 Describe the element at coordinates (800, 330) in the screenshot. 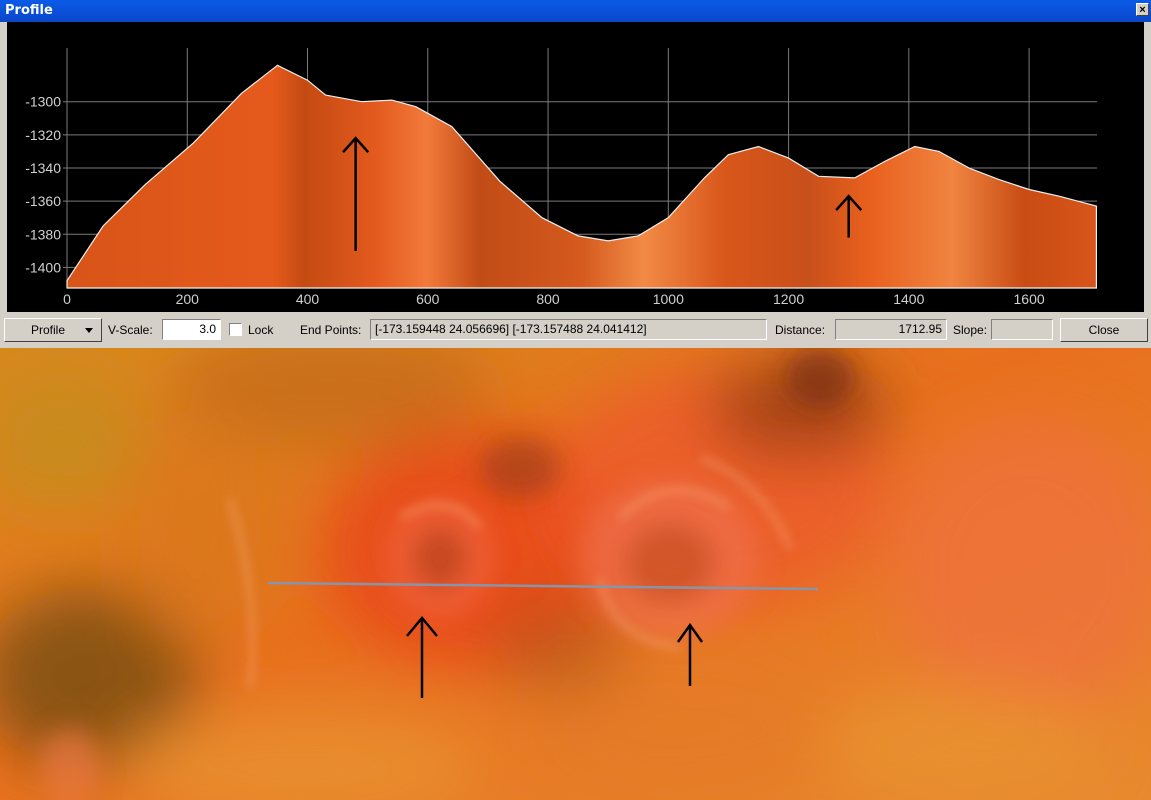

I see `distance-label: Distance:` at that location.